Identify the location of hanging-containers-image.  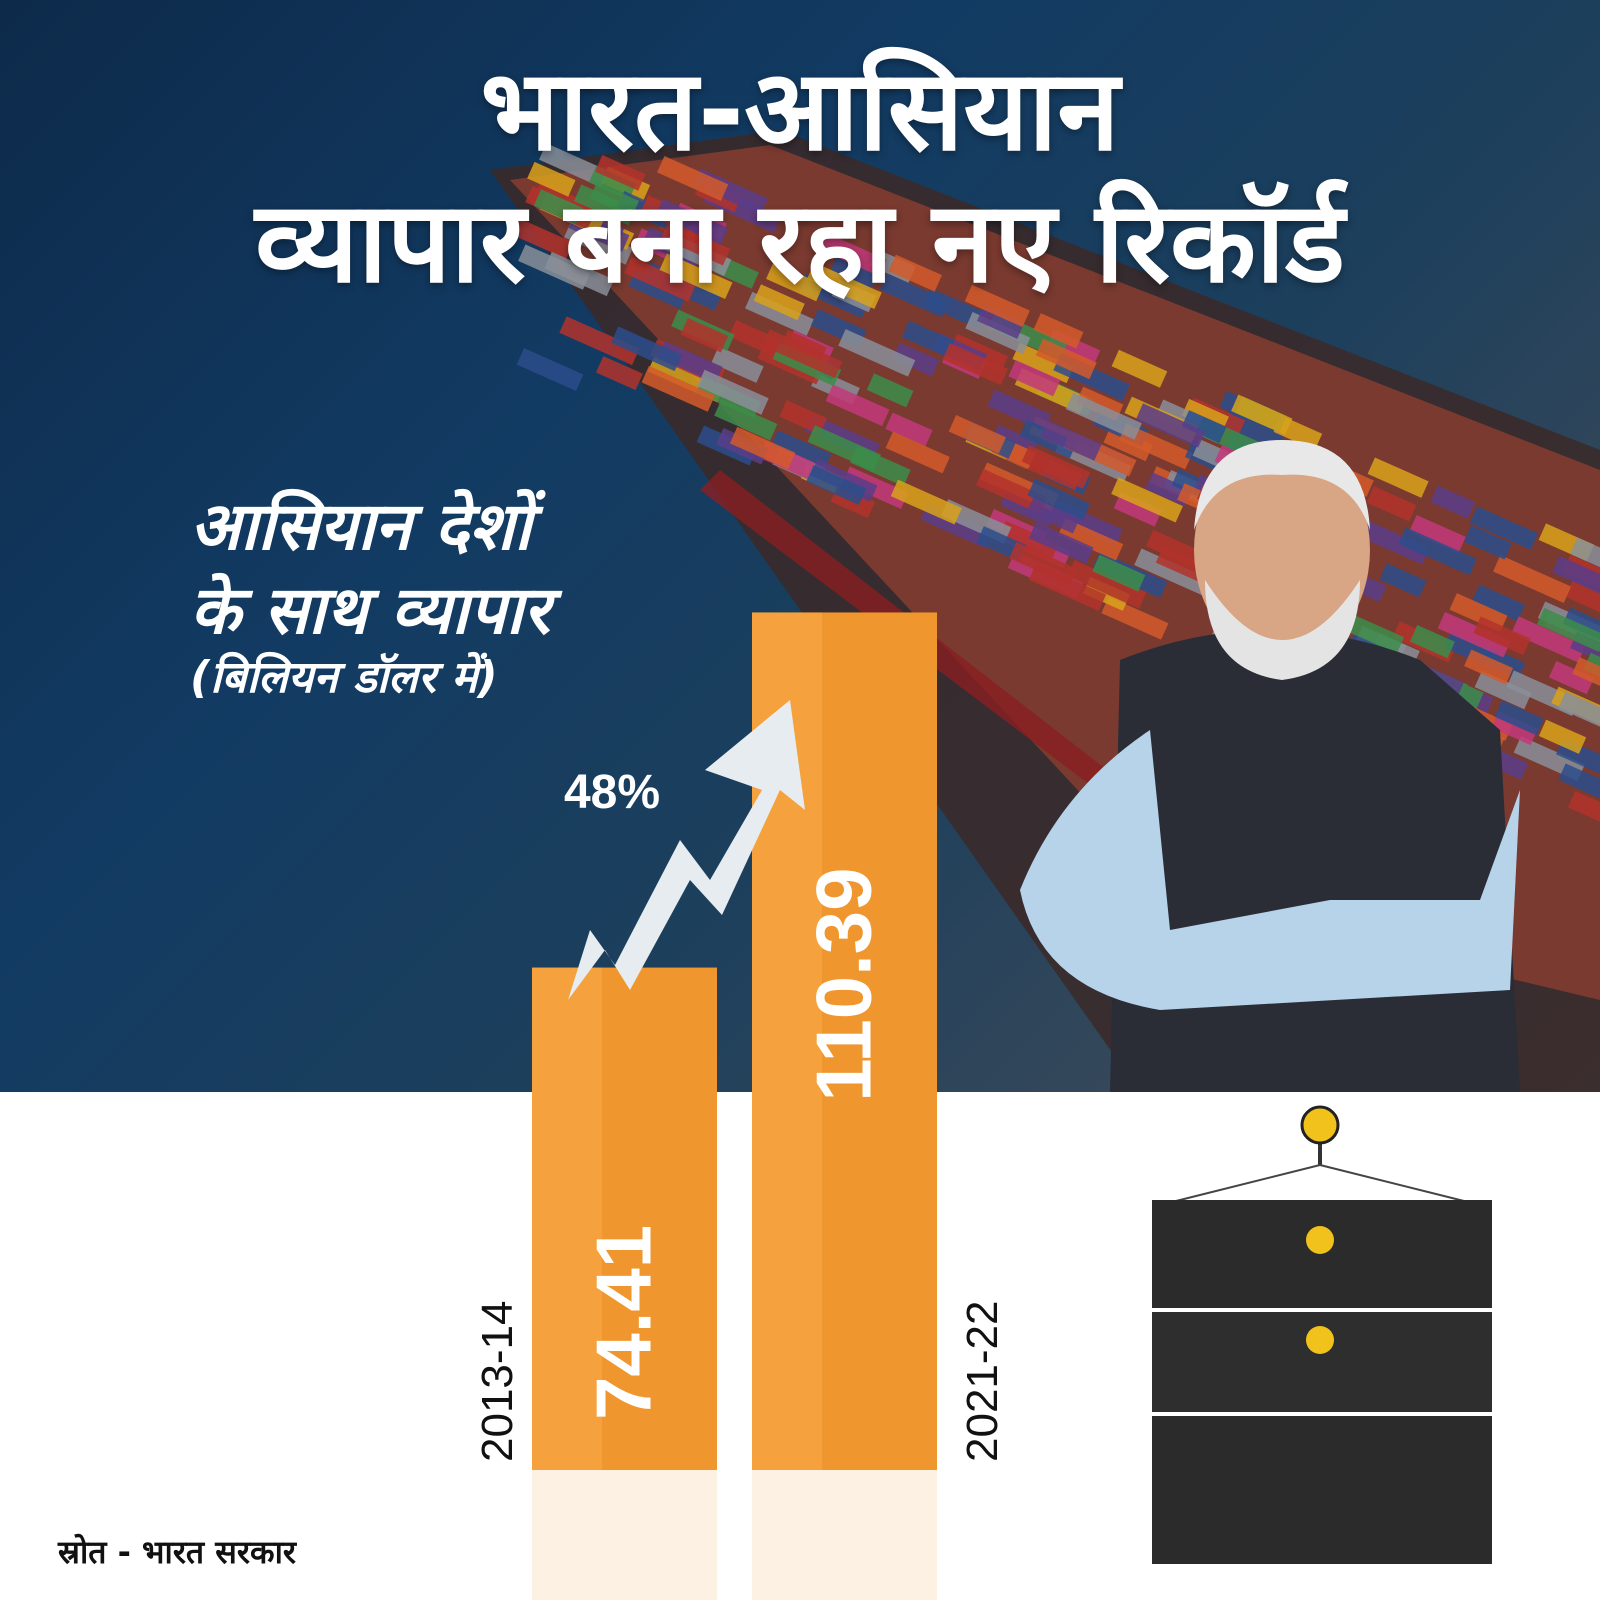
(1322, 1334).